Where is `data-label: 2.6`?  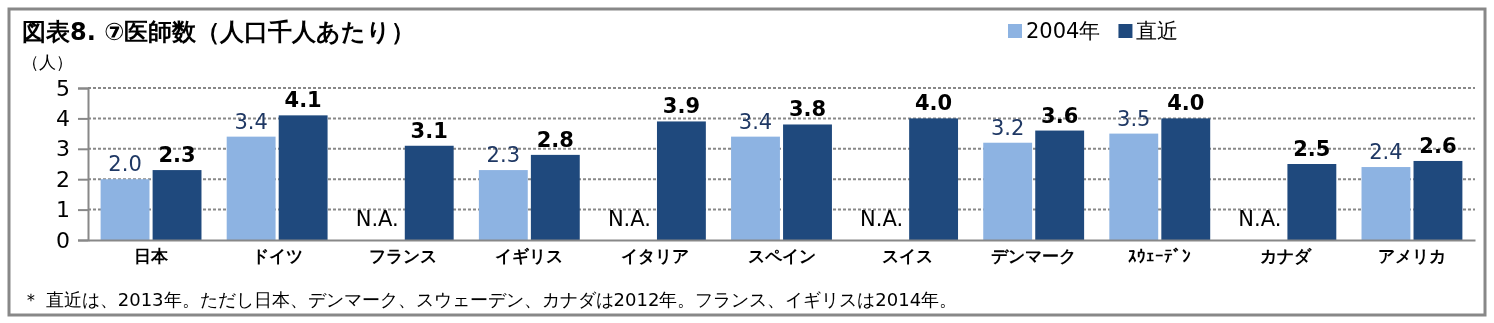 data-label: 2.6 is located at coordinates (1438, 145).